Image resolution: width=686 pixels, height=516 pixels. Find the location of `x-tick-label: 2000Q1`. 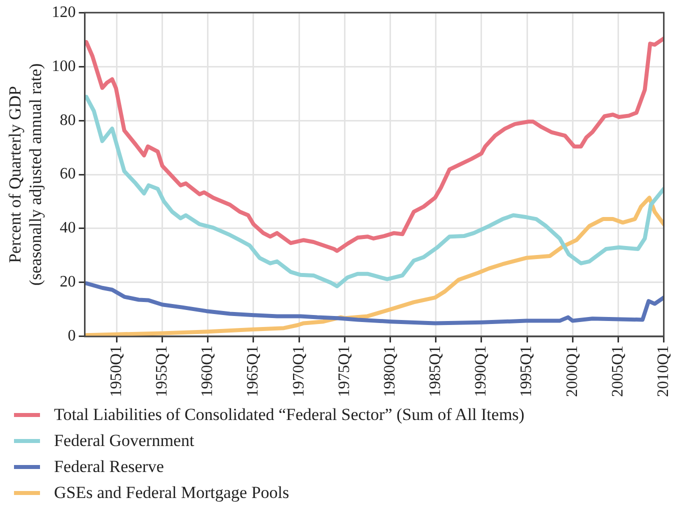

x-tick-label: 2000Q1 is located at coordinates (572, 371).